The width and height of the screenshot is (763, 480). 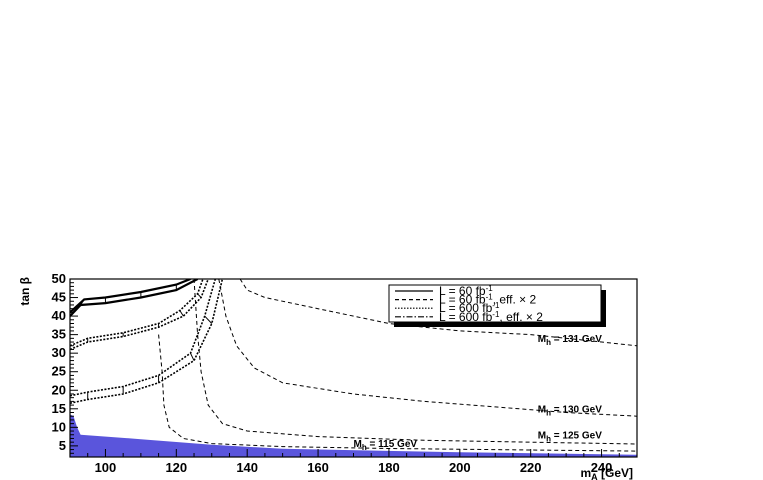 I want to click on y-tick-label: 45, so click(x=59, y=297).